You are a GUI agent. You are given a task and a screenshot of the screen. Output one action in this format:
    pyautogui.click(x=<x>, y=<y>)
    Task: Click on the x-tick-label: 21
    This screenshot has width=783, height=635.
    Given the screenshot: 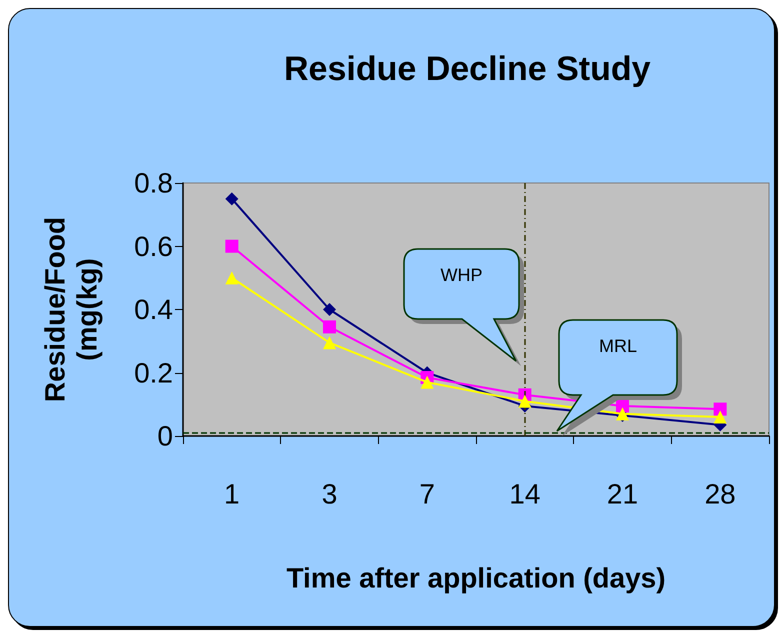 What is the action you would take?
    pyautogui.click(x=622, y=494)
    